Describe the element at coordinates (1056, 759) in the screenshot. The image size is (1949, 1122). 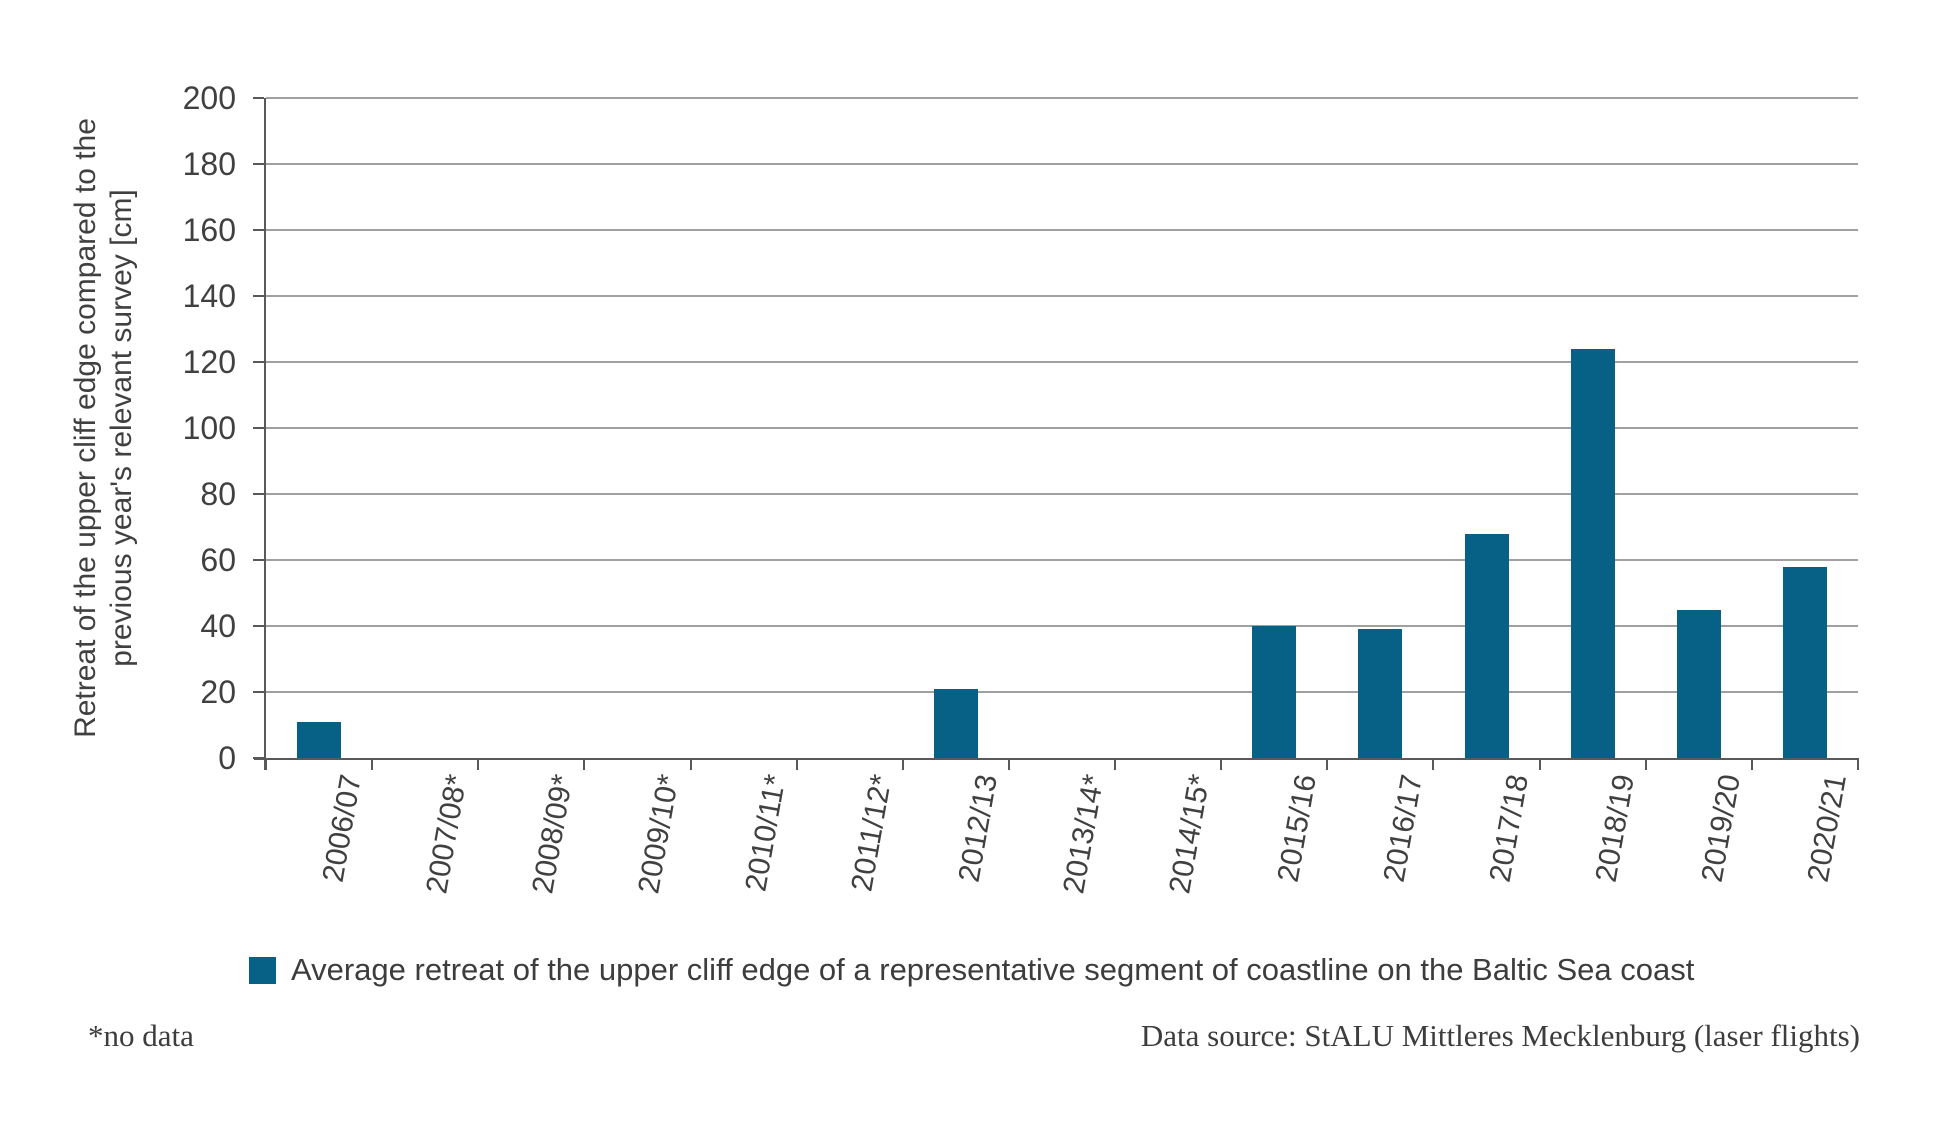
I see `x-axis-line` at that location.